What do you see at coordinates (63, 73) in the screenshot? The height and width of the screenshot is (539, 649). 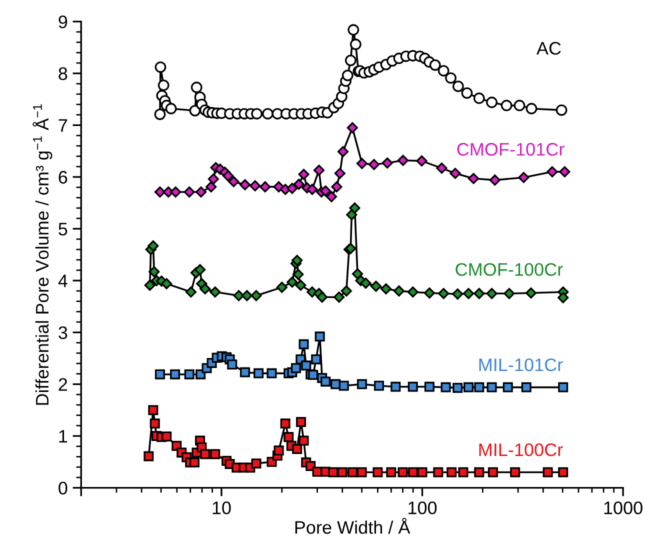 I see `y-tick-label: 8` at bounding box center [63, 73].